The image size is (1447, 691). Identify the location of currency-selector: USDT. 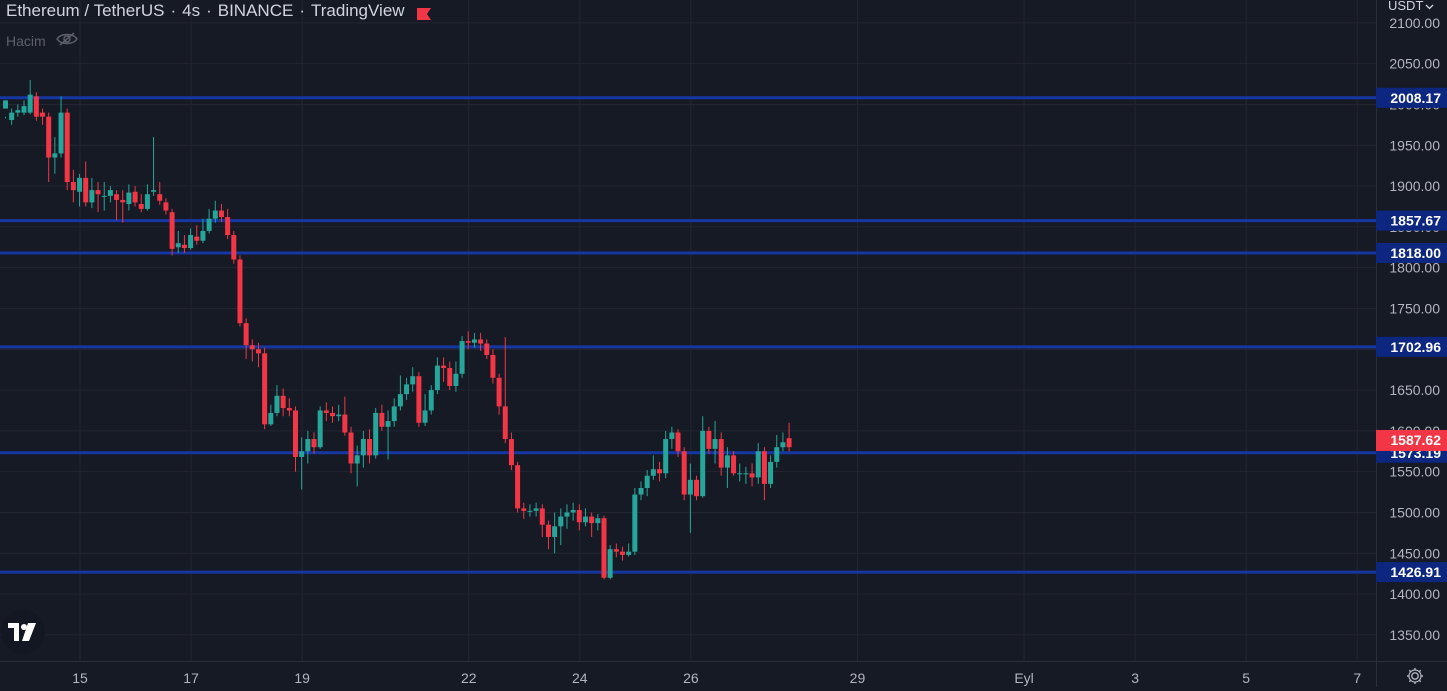
(1411, 6).